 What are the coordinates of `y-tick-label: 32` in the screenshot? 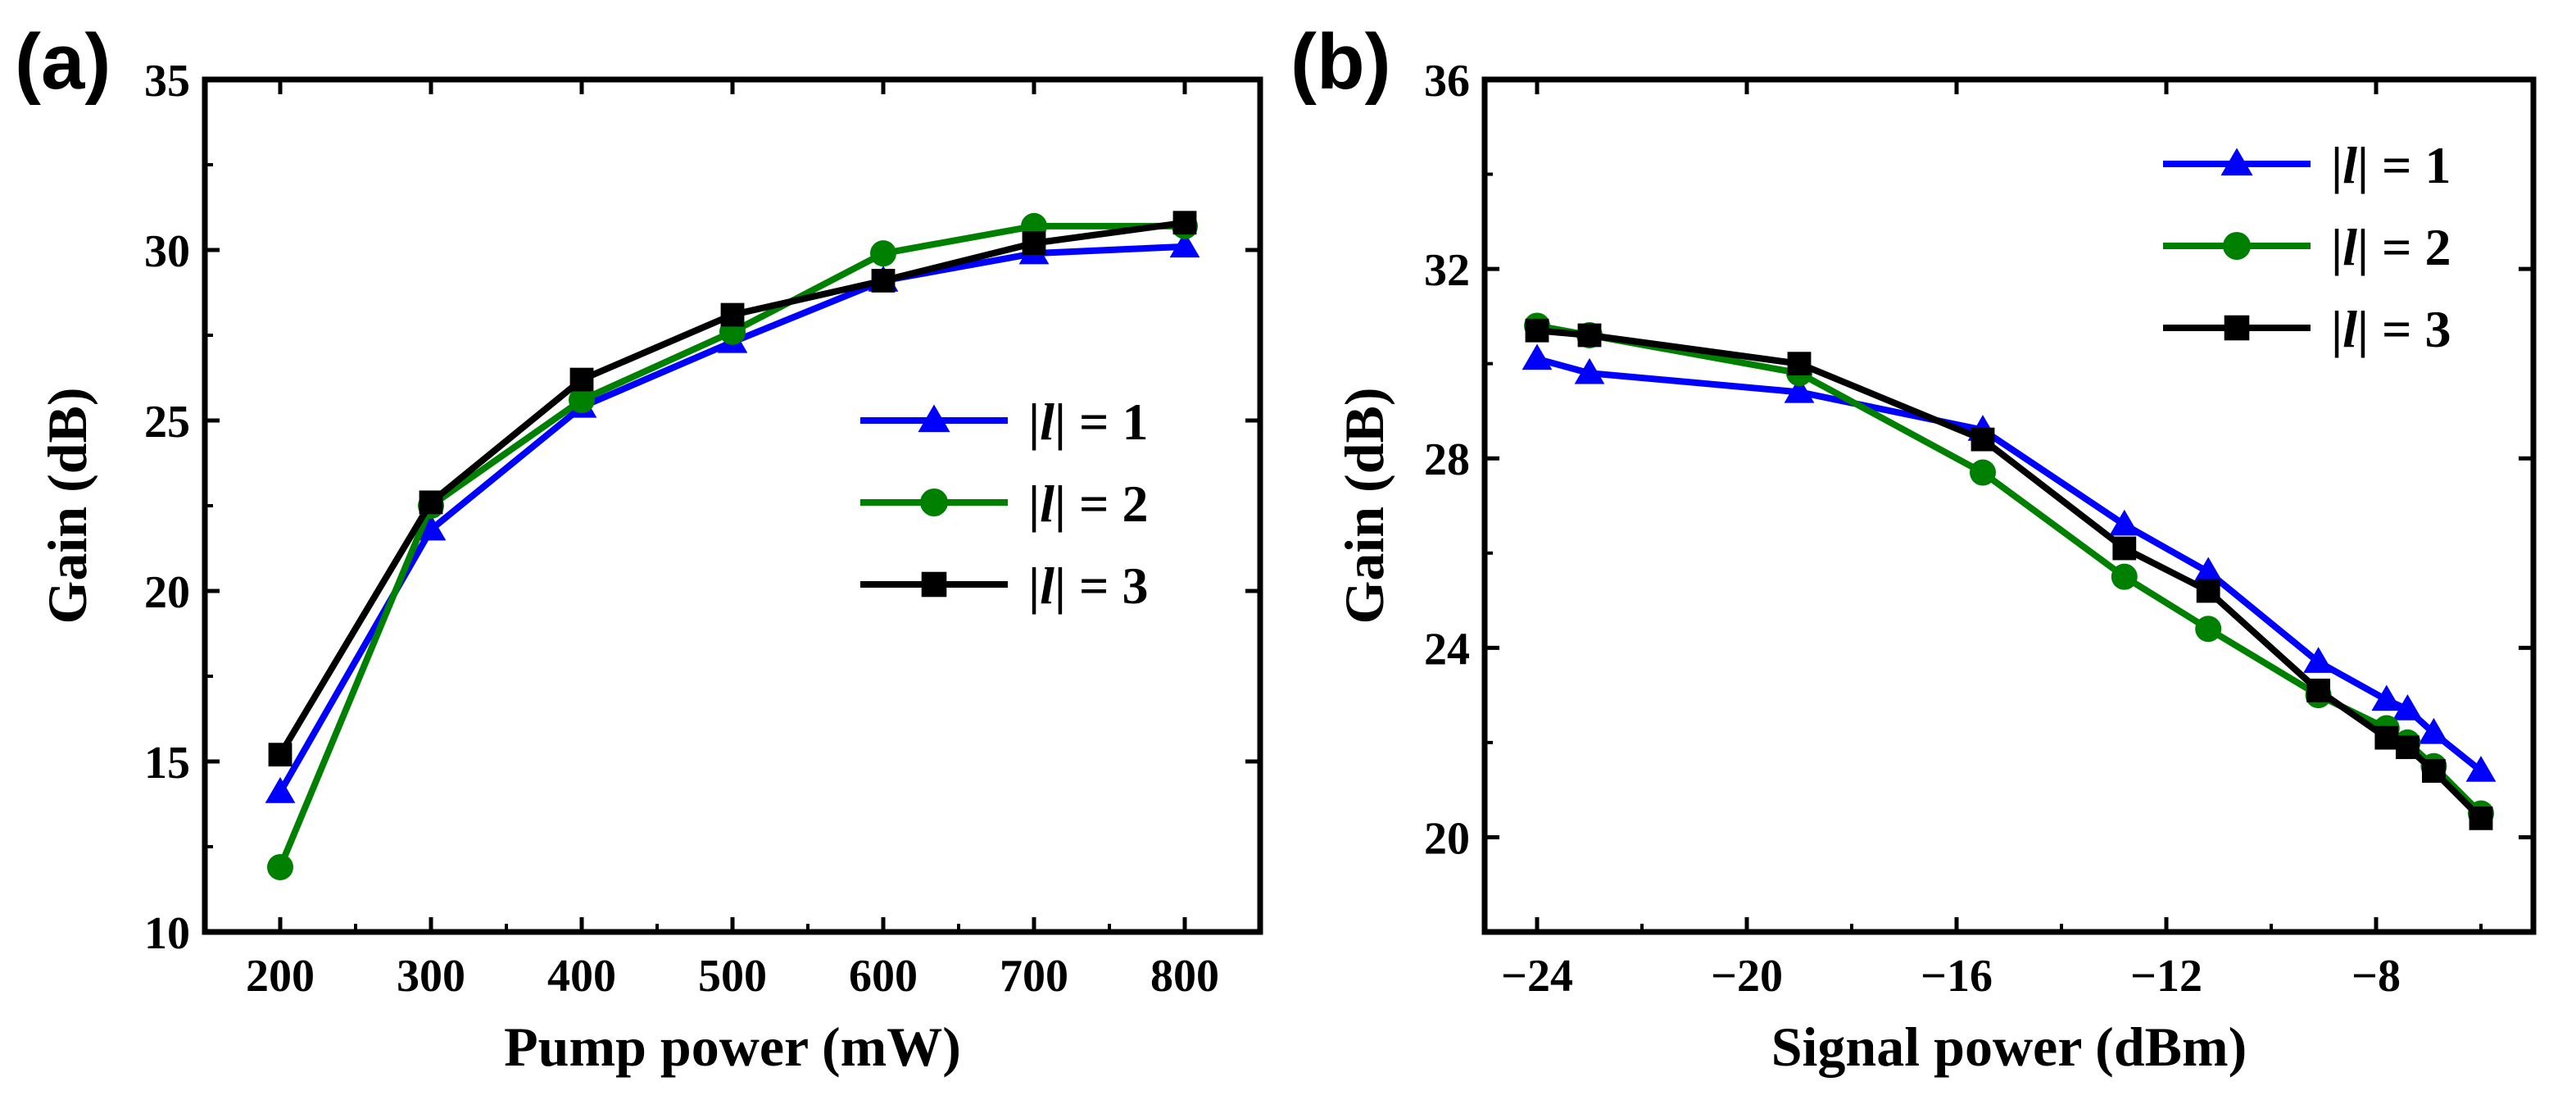 It's located at (1447, 270).